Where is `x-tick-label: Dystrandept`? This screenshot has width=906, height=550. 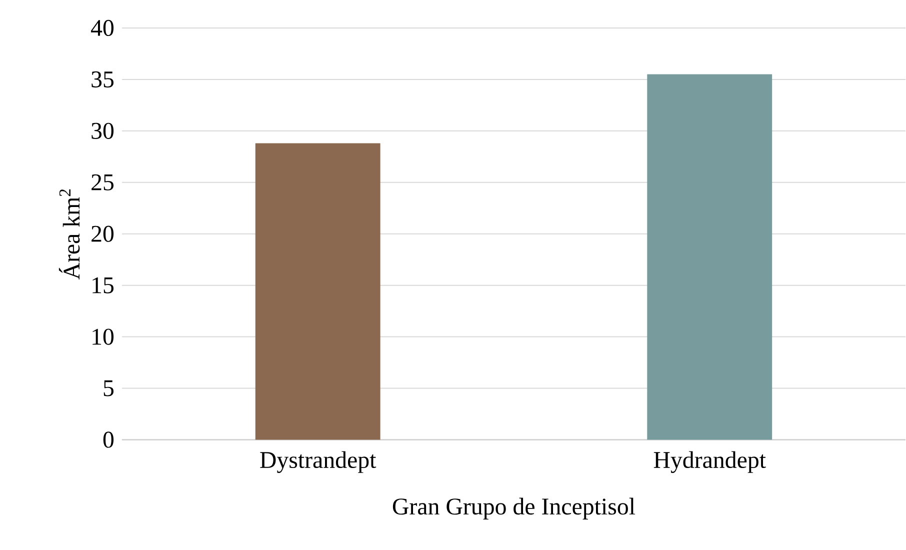 x-tick-label: Dystrandept is located at coordinates (318, 462).